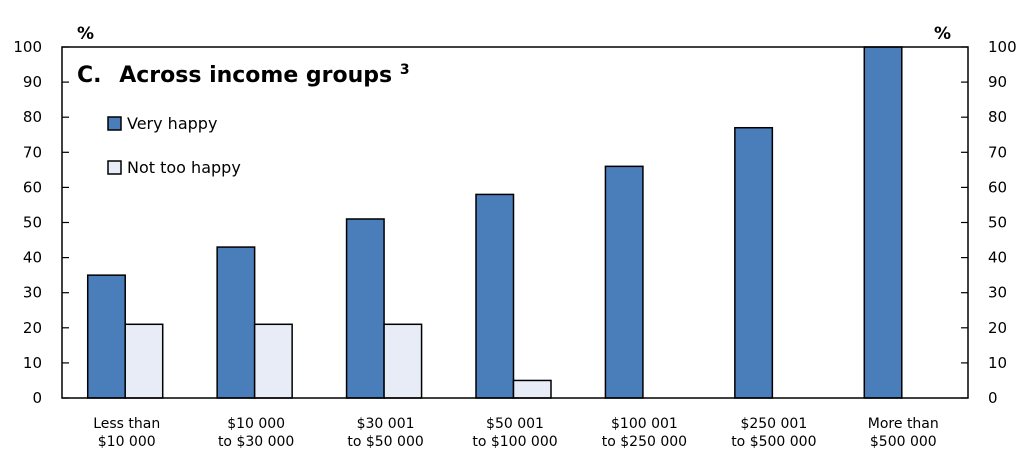  What do you see at coordinates (773, 442) in the screenshot?
I see `x-category-label: to $500 000` at bounding box center [773, 442].